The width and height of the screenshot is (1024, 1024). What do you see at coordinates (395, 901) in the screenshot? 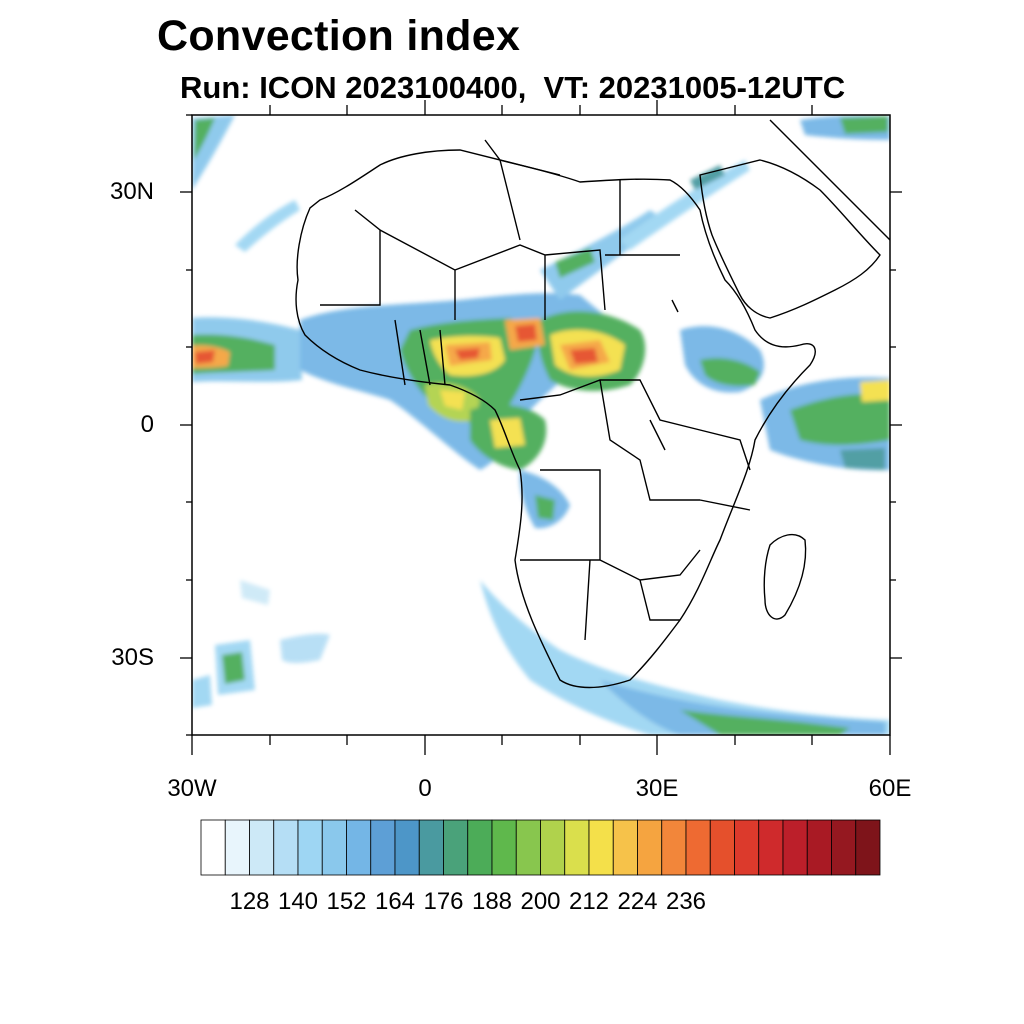
I see `colorbar-label: 164` at bounding box center [395, 901].